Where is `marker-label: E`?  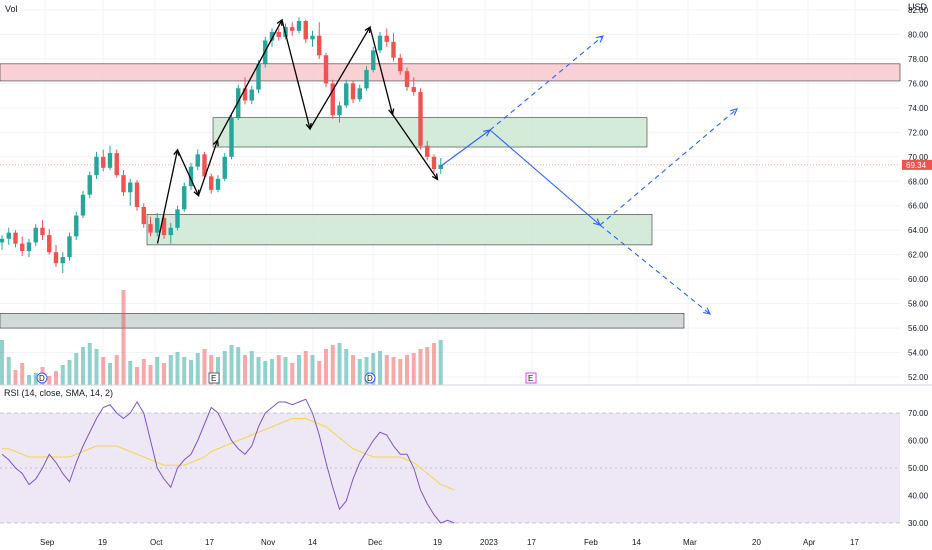 marker-label: E is located at coordinates (530, 378).